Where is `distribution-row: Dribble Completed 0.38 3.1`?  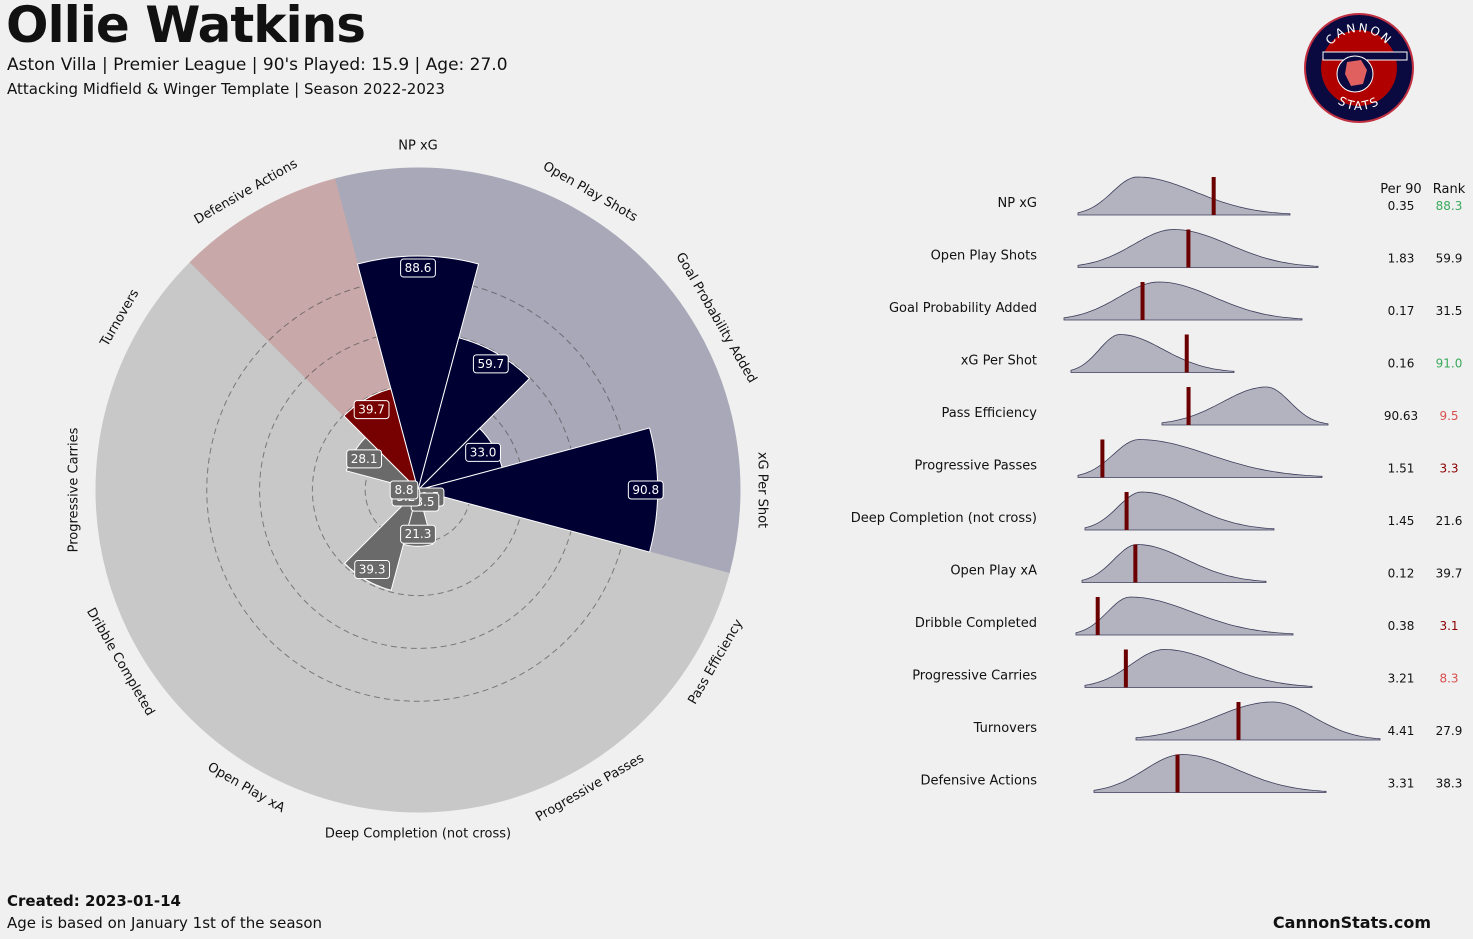 distribution-row: Dribble Completed 0.38 3.1 is located at coordinates (1187, 616).